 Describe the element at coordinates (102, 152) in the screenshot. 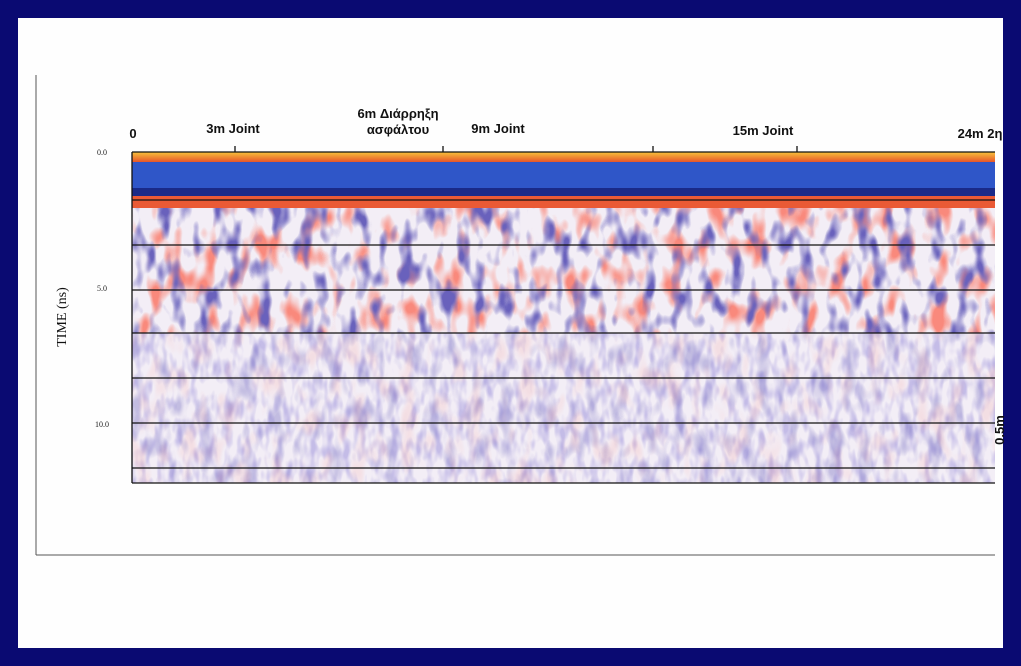

I see `y-tick-label: 0.0` at that location.